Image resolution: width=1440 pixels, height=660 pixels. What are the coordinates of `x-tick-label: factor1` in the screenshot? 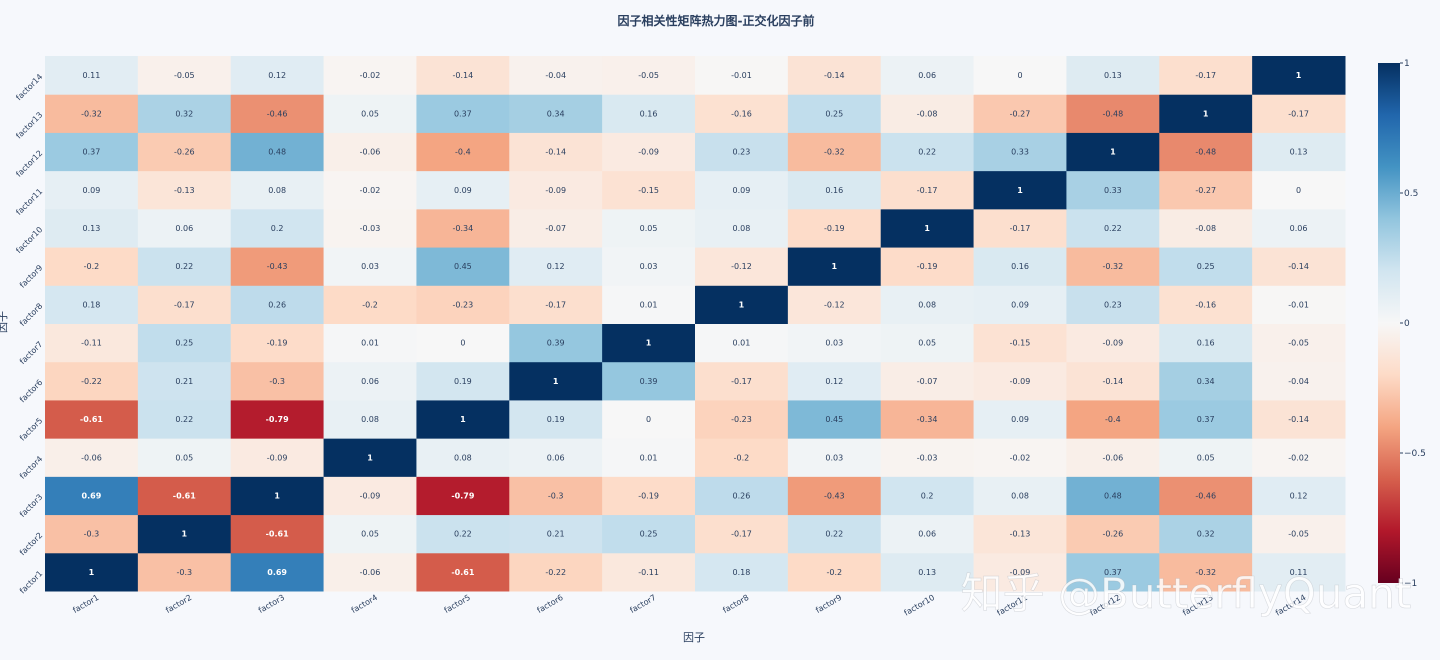 It's located at (85, 604).